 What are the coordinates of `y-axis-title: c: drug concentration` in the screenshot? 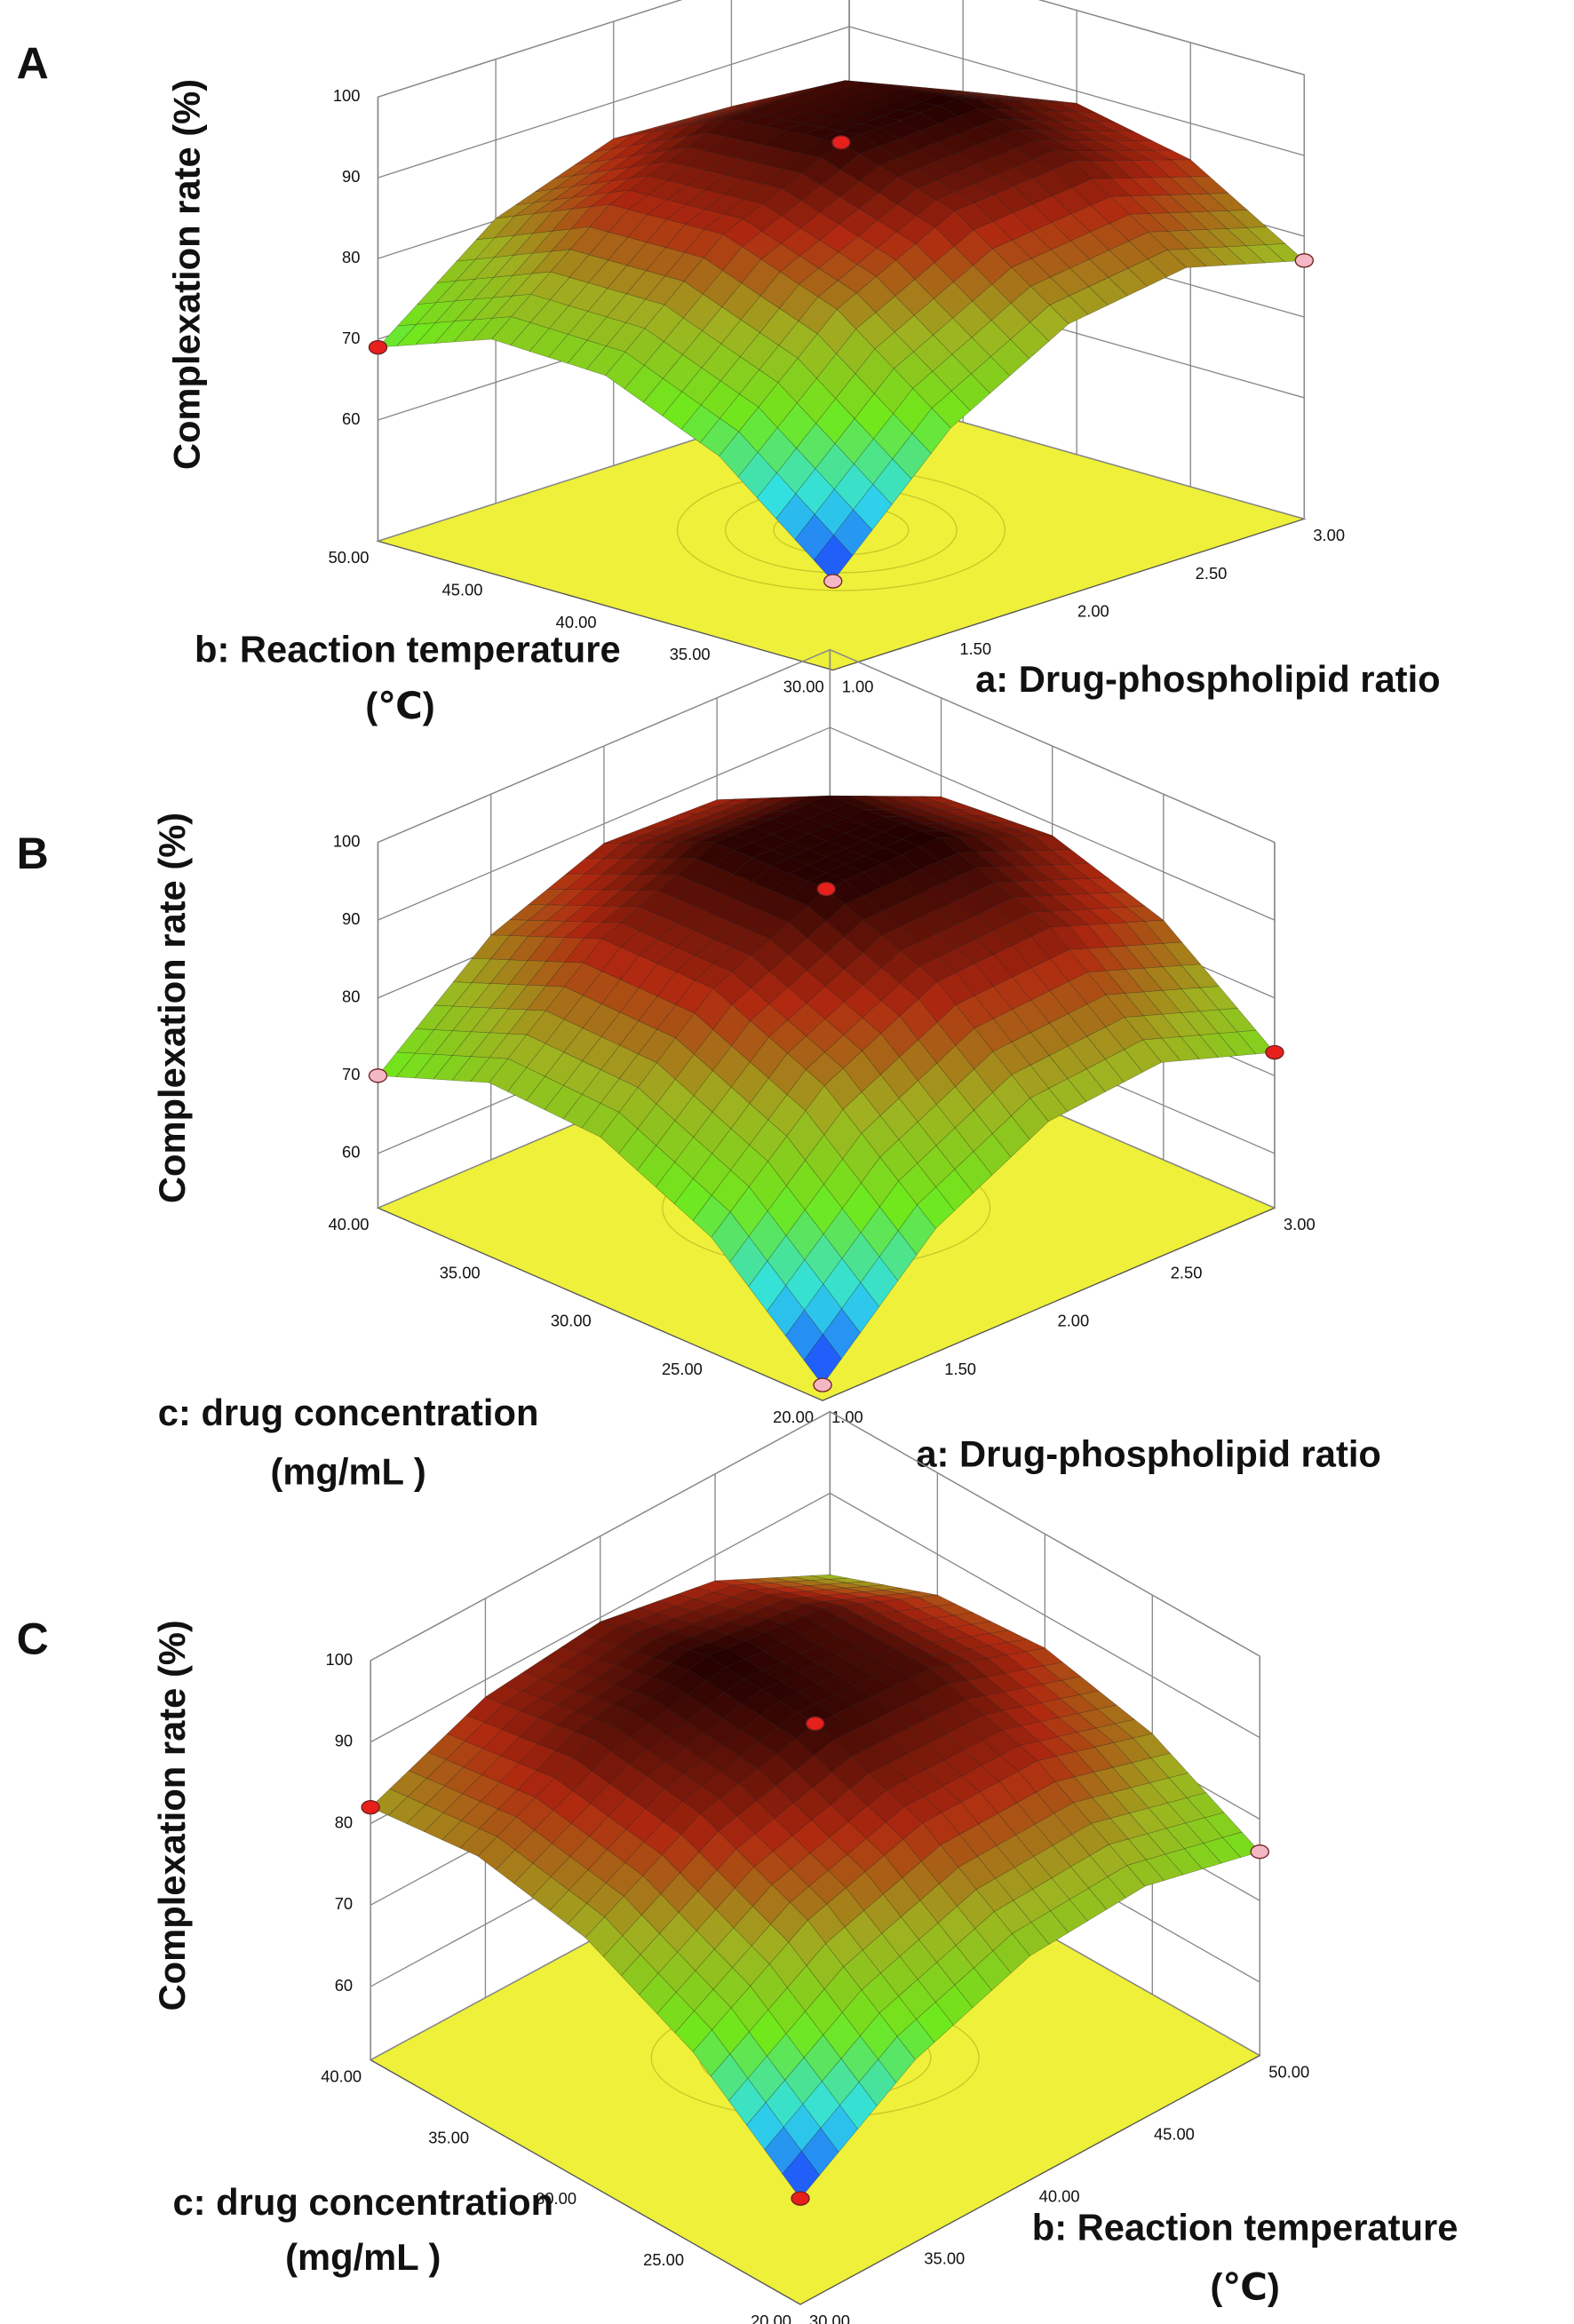 It's located at (362, 2202).